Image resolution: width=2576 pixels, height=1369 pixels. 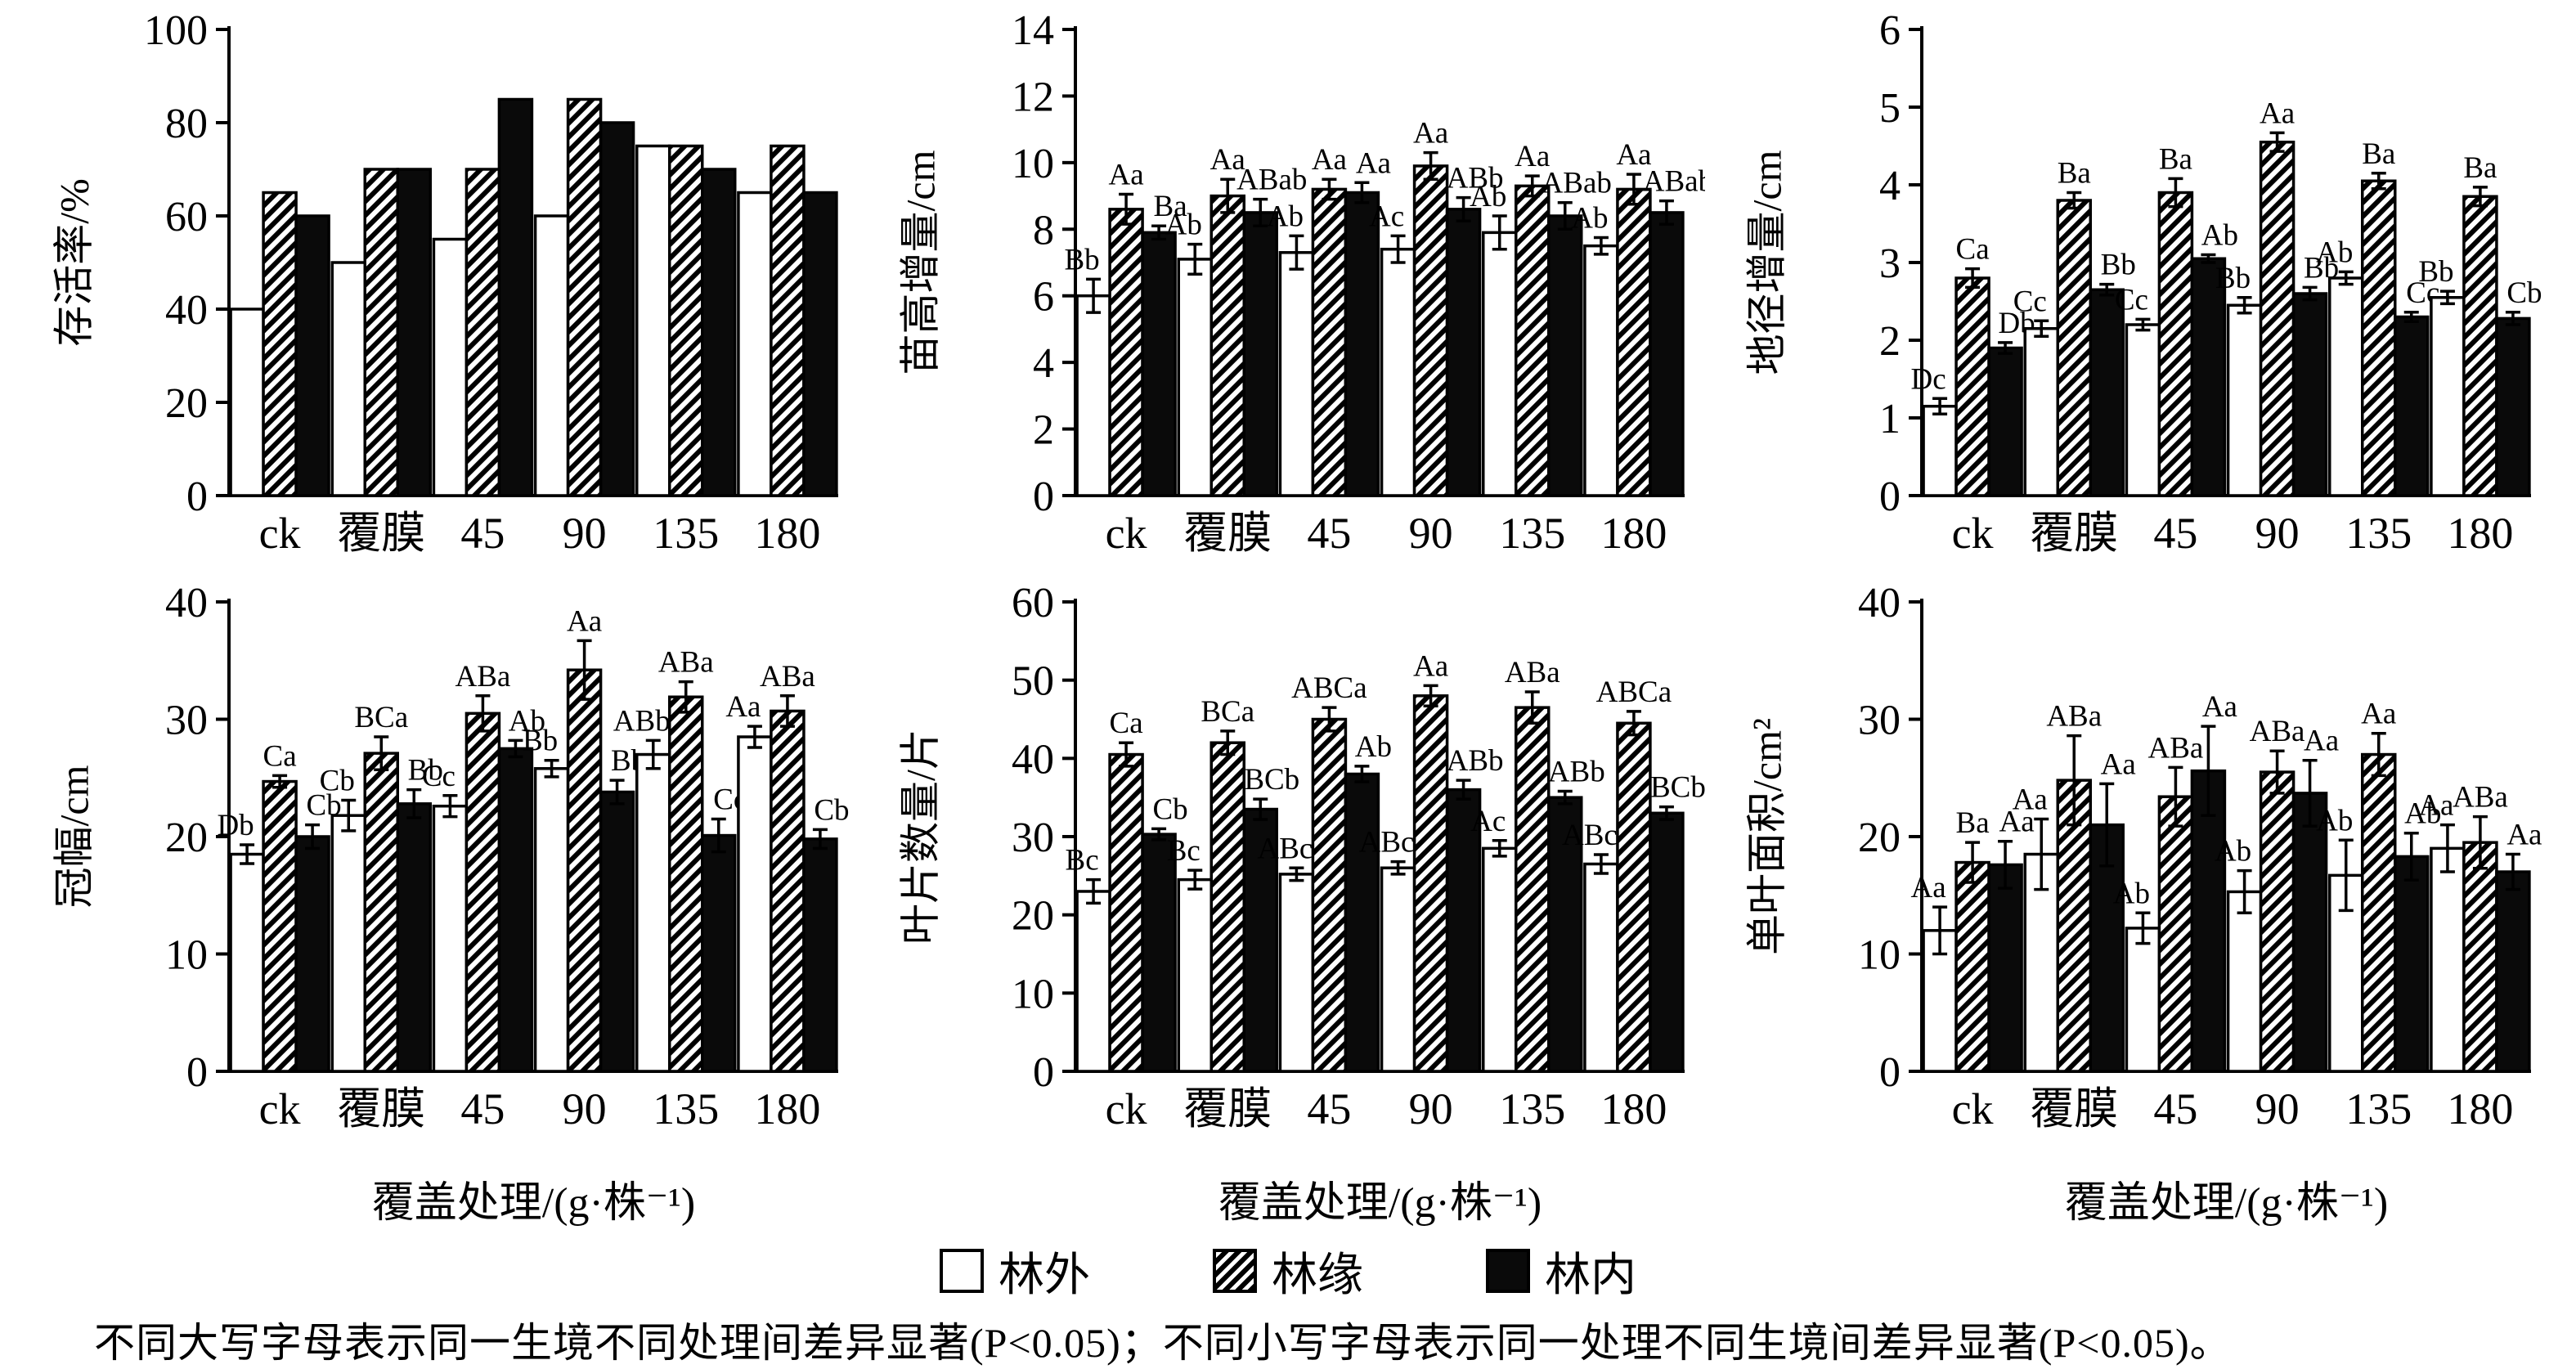 What do you see at coordinates (236, 825) in the screenshot?
I see `sig-letter-crown-width-ck-林外: Db` at bounding box center [236, 825].